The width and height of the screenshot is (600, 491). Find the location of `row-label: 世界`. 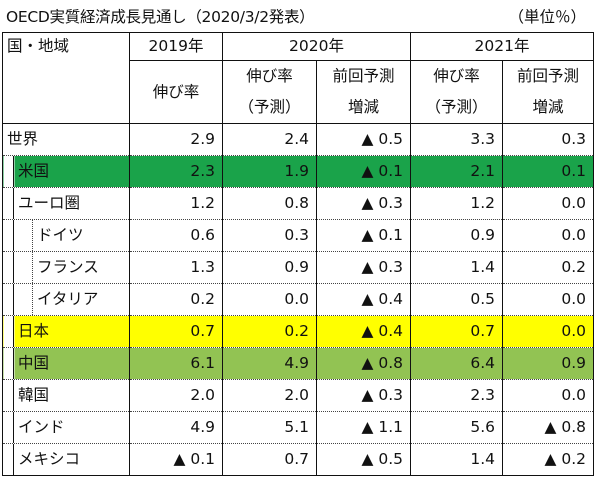

row-label: 世界 is located at coordinates (66, 139).